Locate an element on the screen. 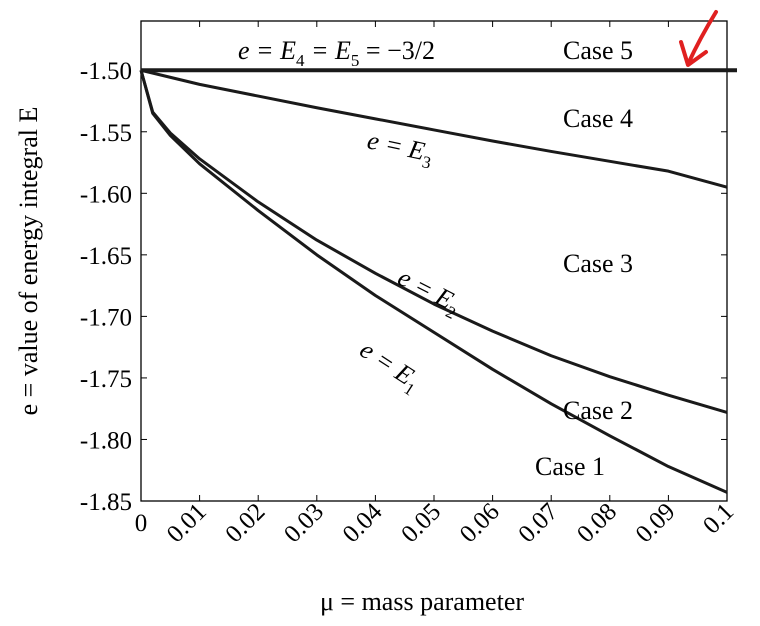 Image resolution: width=760 pixels, height=626 pixels. case-1-label: Case 1 is located at coordinates (570, 466).